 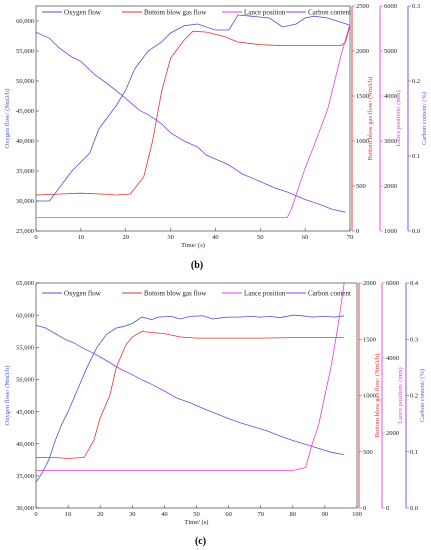 I want to click on carbon-tick-label: 0.4, so click(x=414, y=283).